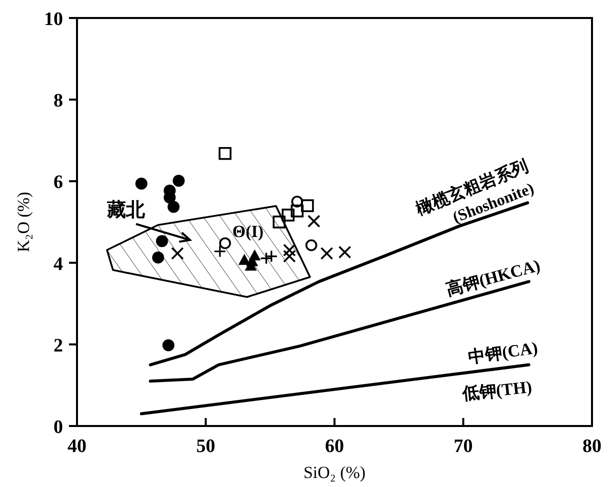 This screenshot has height=487, width=614. I want to click on annotation: 低钾(TH), so click(496, 390).